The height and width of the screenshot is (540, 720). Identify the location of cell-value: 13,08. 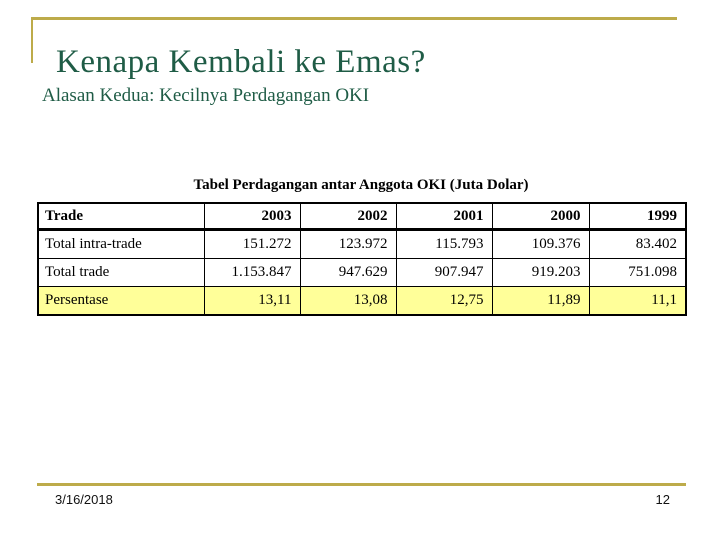
(348, 301).